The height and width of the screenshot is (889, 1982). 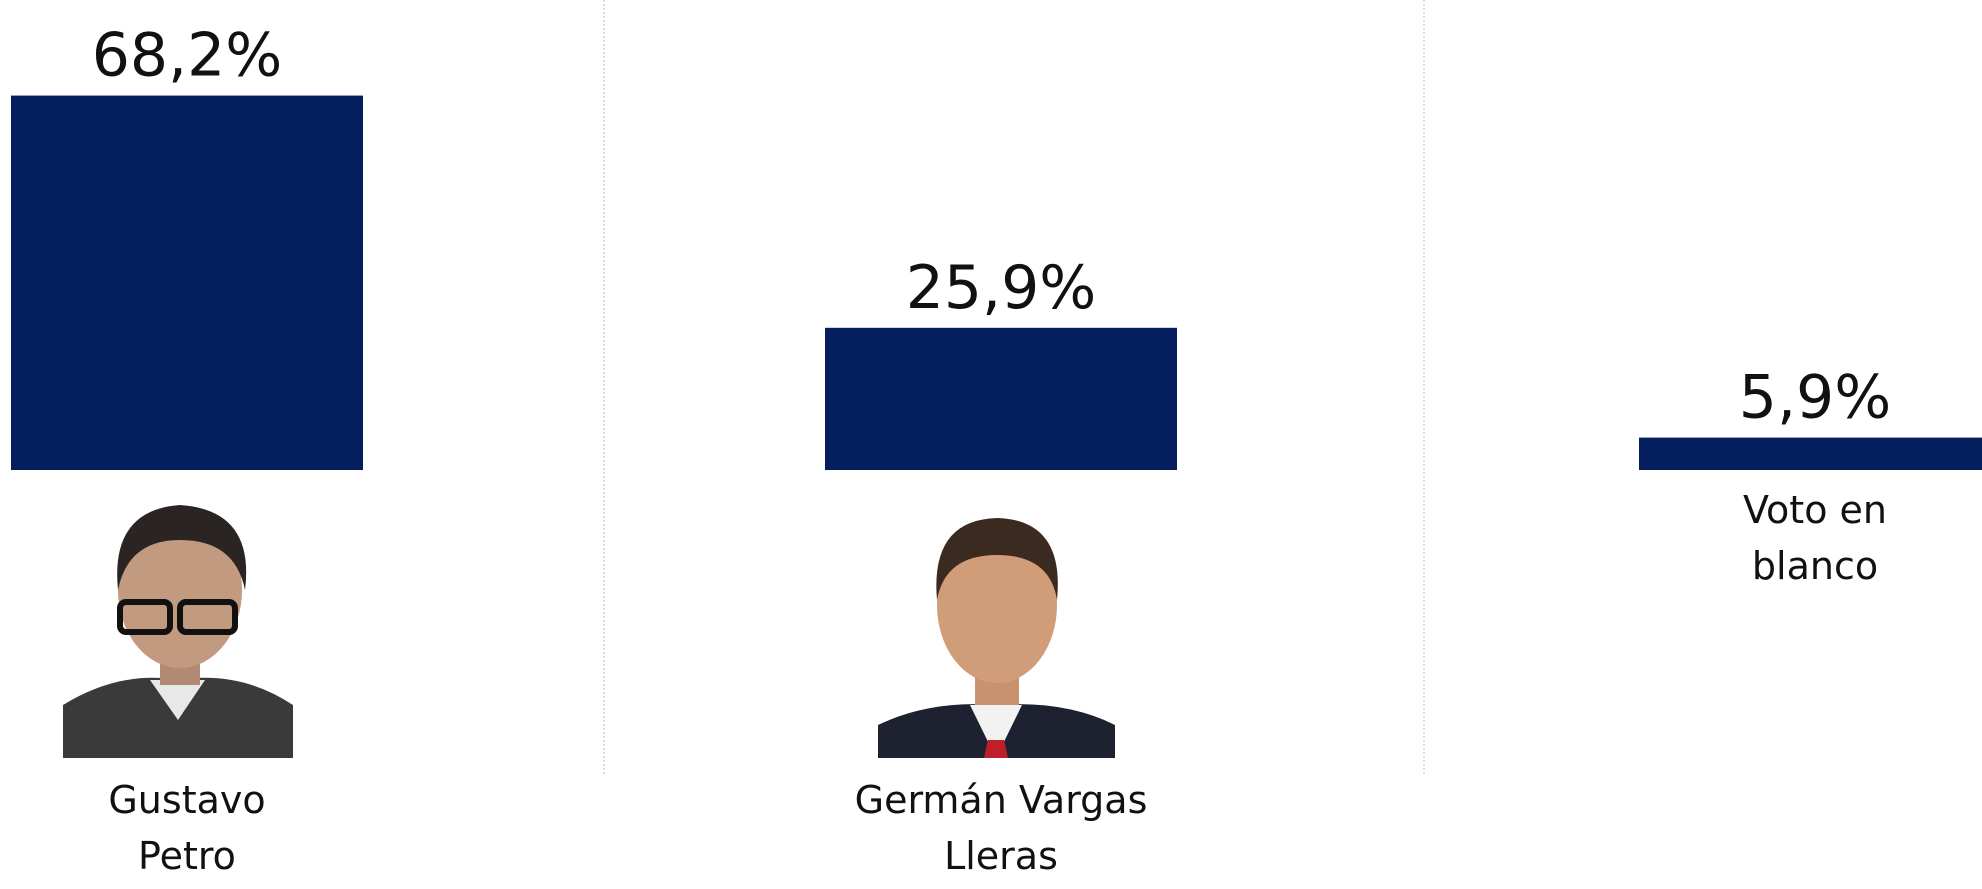 I want to click on value-label: 25,9%, so click(x=1001, y=288).